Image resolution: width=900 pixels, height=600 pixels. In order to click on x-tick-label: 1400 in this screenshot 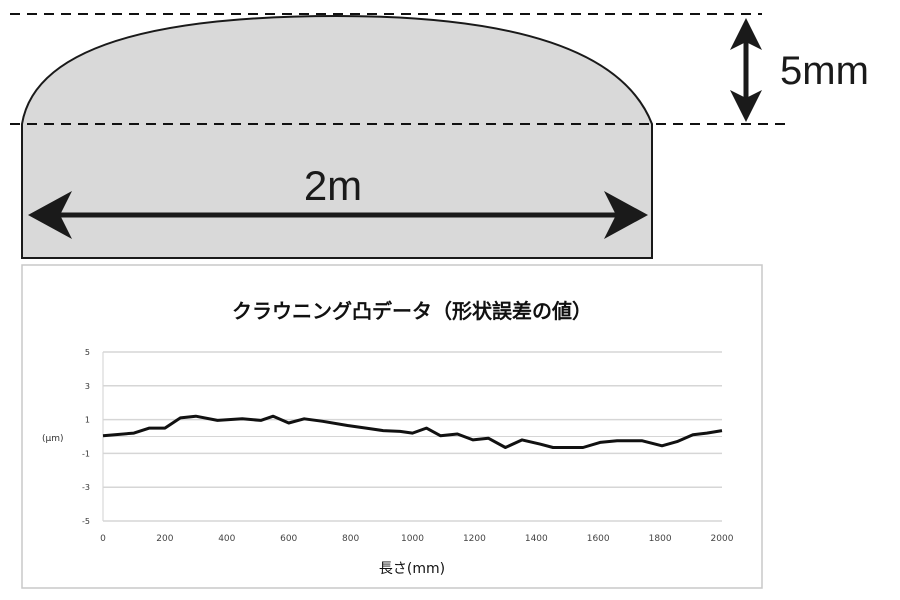, I will do `click(536, 539)`.